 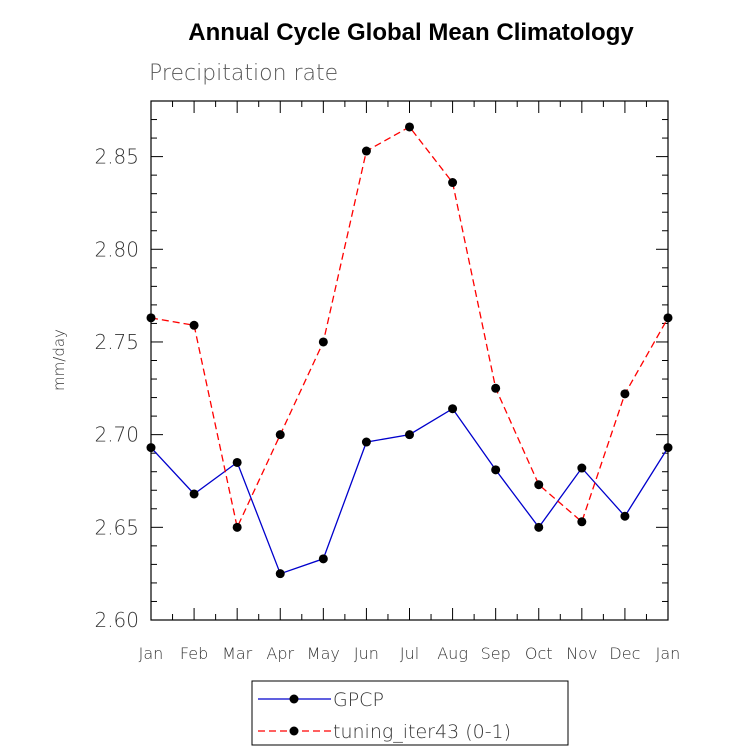 What do you see at coordinates (422, 732) in the screenshot?
I see `legend-label: tuning_iter43 (0-1)` at bounding box center [422, 732].